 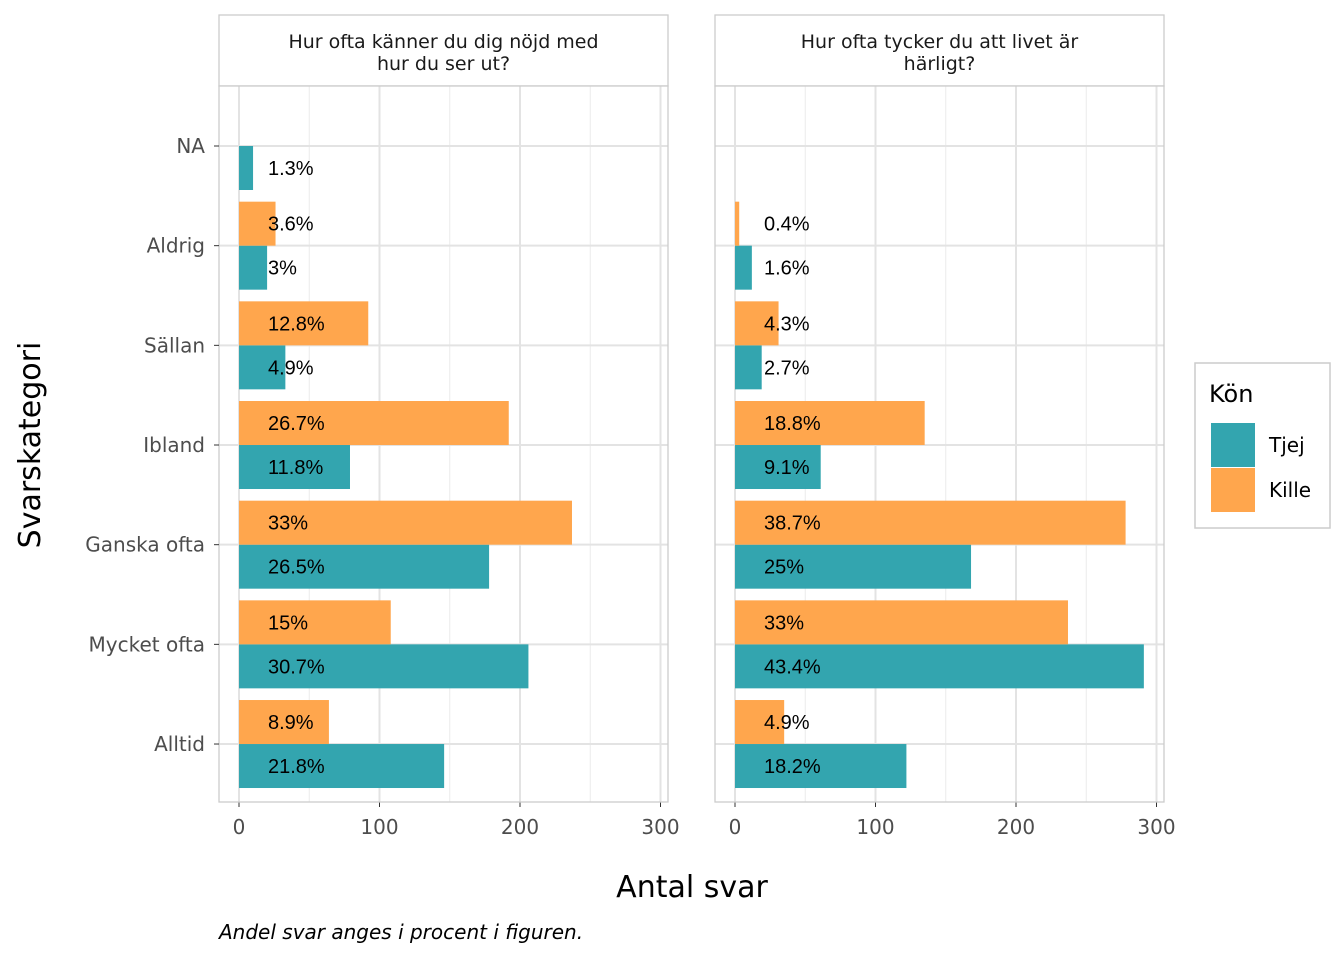 What do you see at coordinates (792, 424) in the screenshot?
I see `bar-label: 18.8%` at bounding box center [792, 424].